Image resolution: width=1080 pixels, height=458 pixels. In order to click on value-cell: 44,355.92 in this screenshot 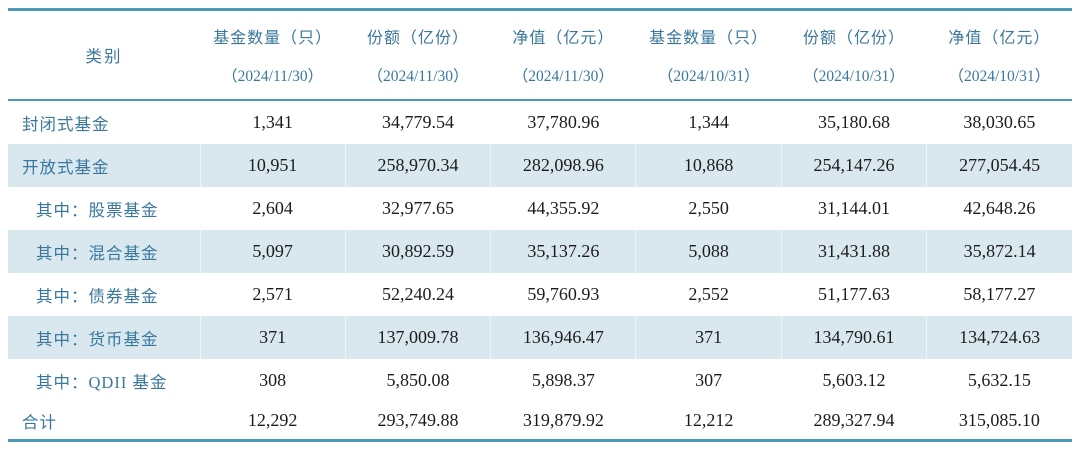, I will do `click(563, 208)`.